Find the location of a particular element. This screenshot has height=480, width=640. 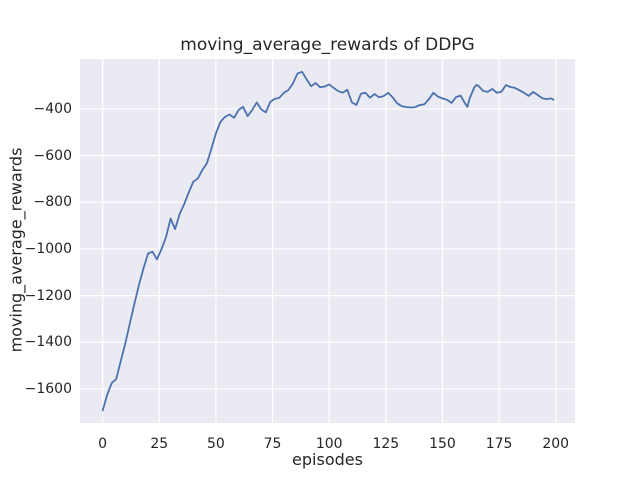

x-tick-label: 100 is located at coordinates (329, 444).